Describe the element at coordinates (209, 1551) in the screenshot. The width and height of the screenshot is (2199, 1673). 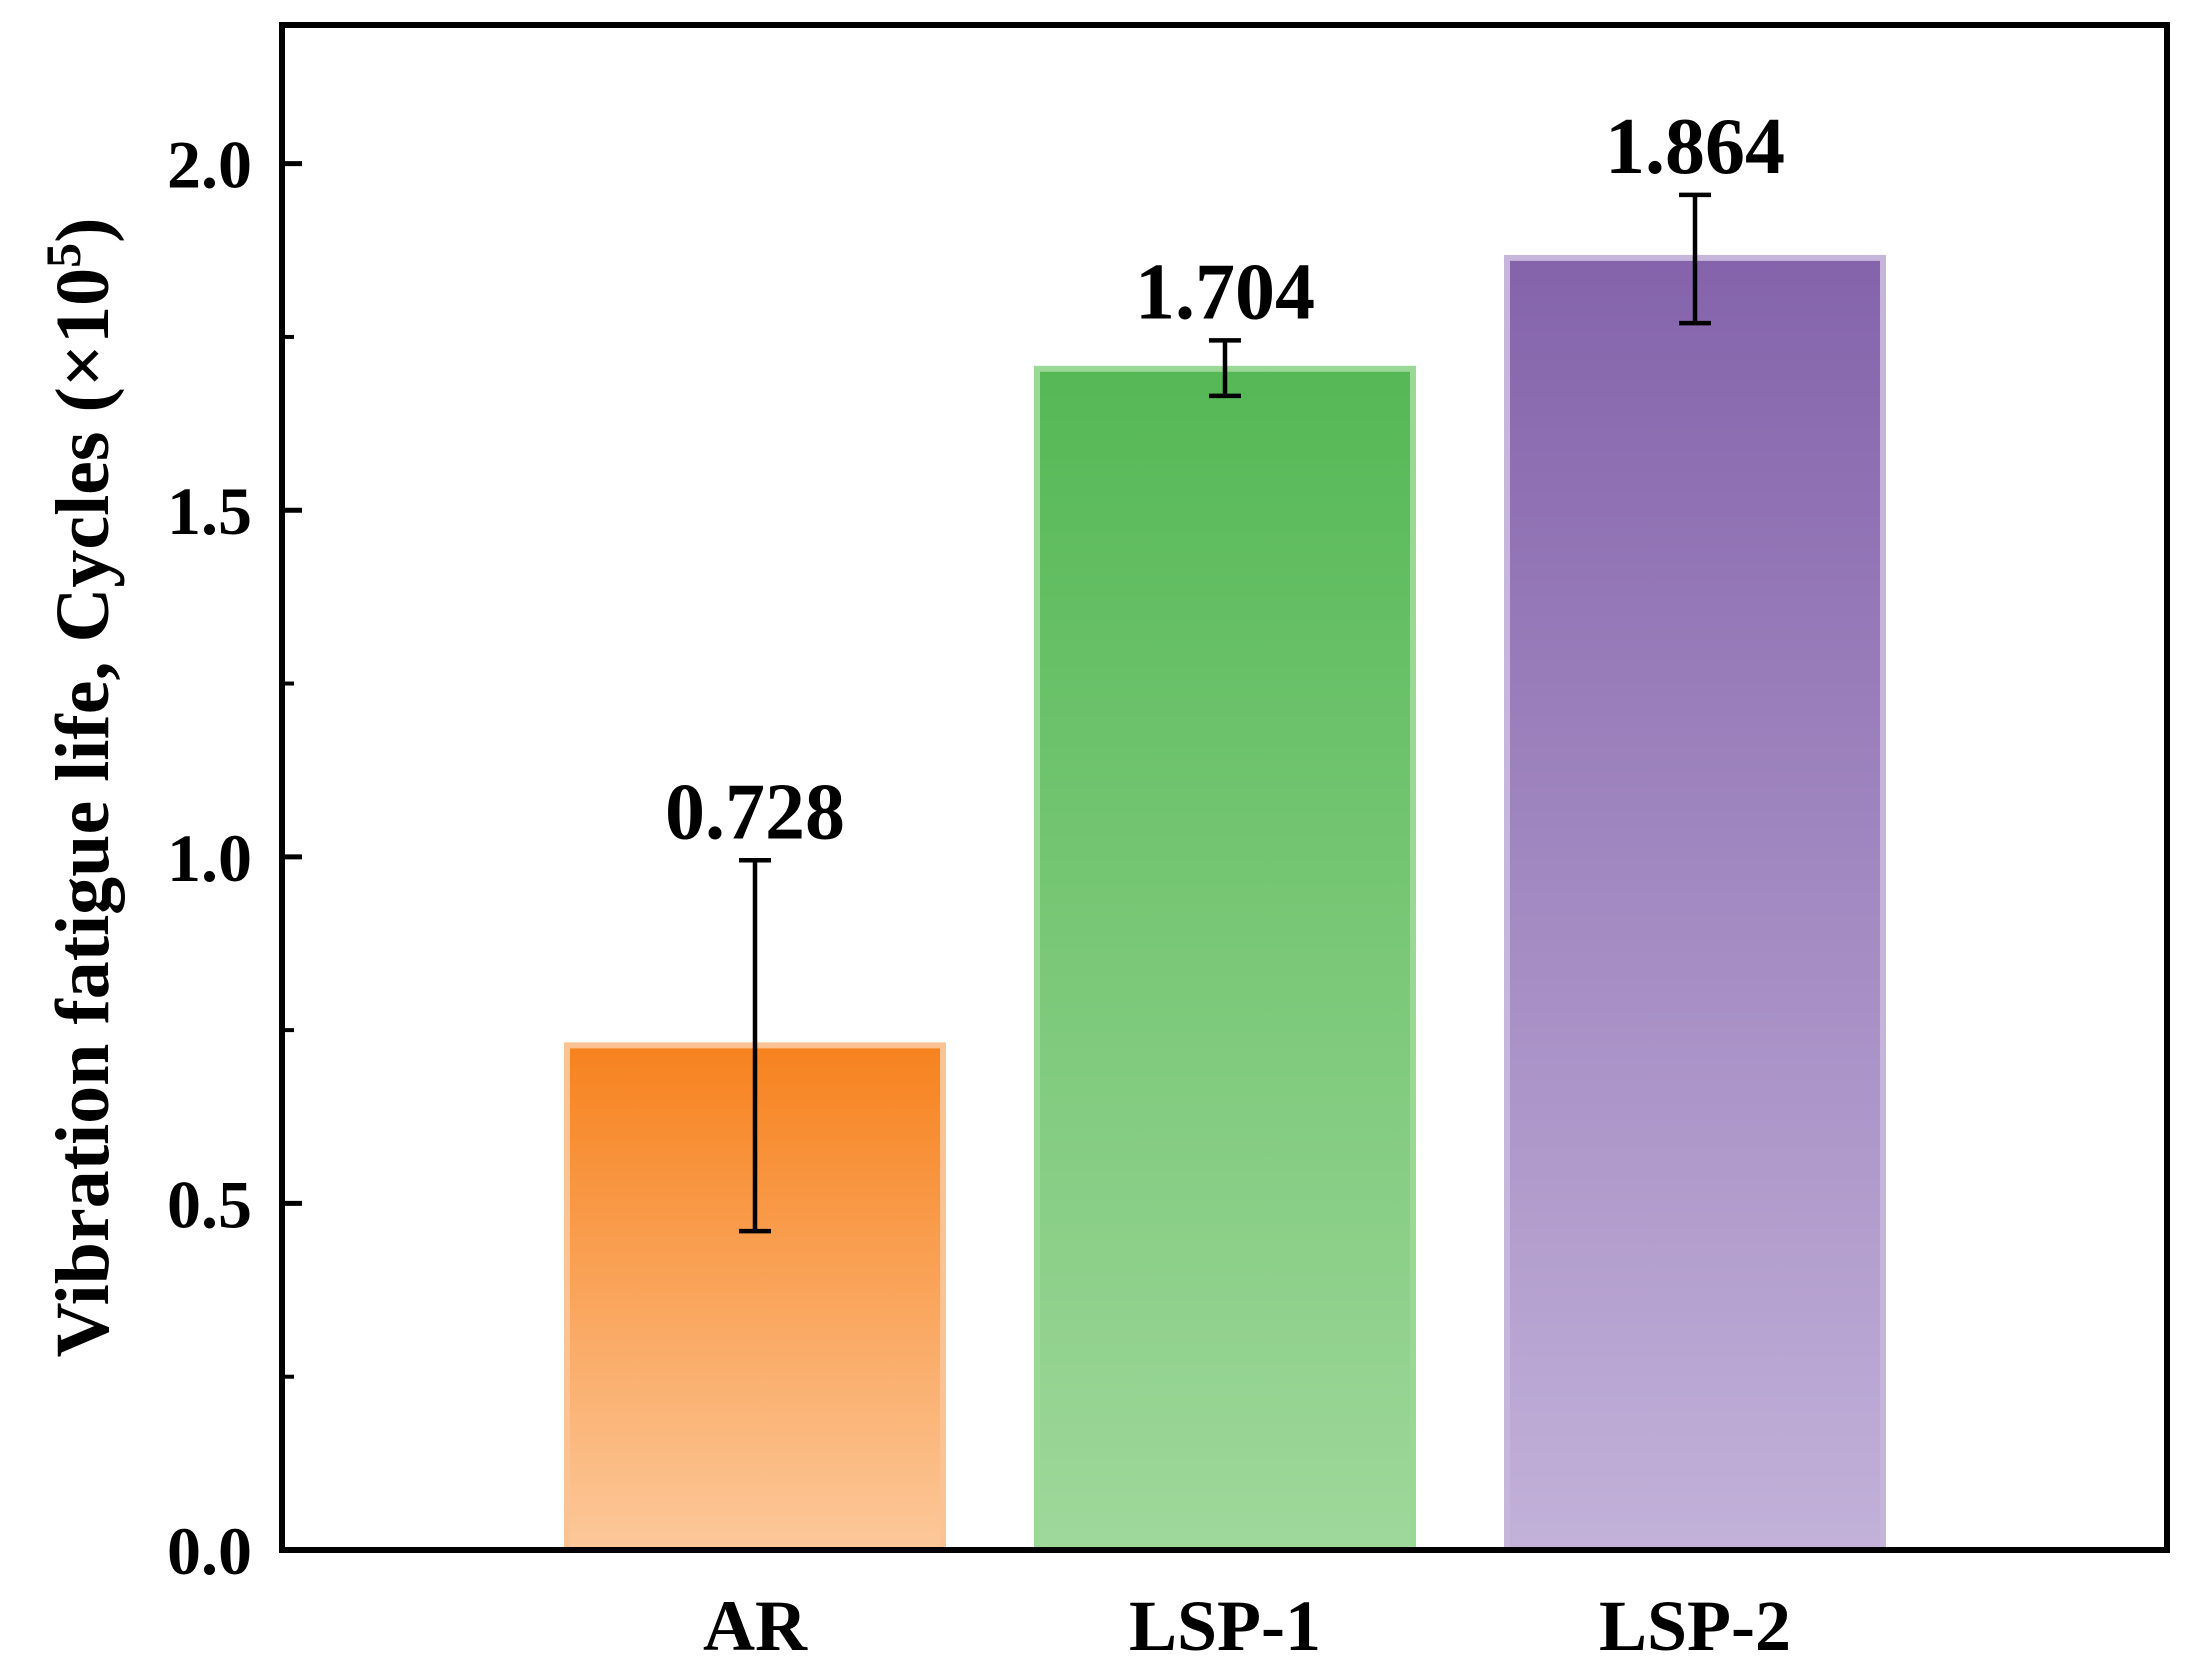
I see `y-tick-label: 0.0` at that location.